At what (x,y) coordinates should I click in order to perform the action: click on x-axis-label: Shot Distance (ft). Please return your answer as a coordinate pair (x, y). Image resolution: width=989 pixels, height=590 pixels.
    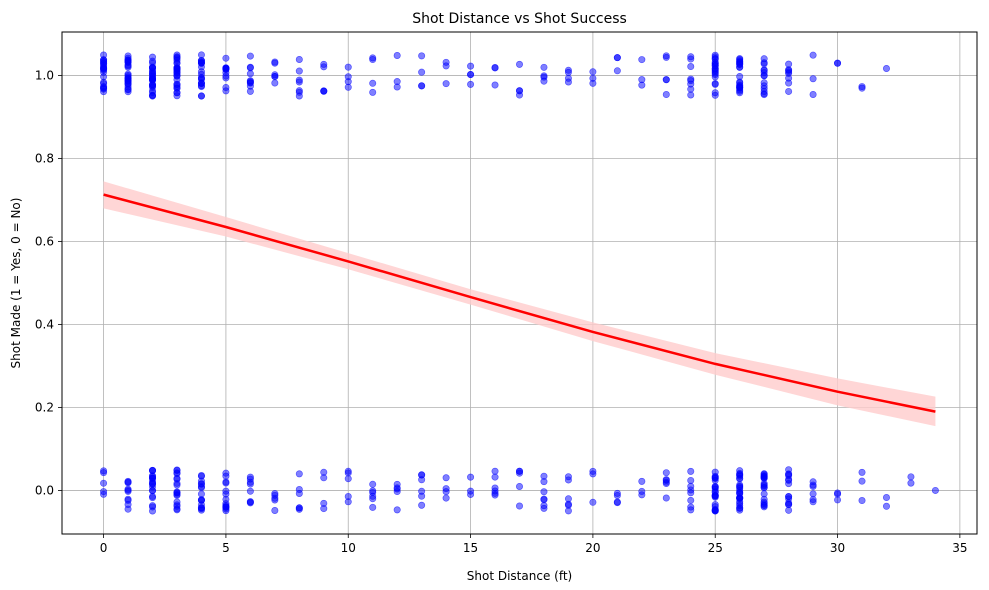
    Looking at the image, I should click on (519, 576).